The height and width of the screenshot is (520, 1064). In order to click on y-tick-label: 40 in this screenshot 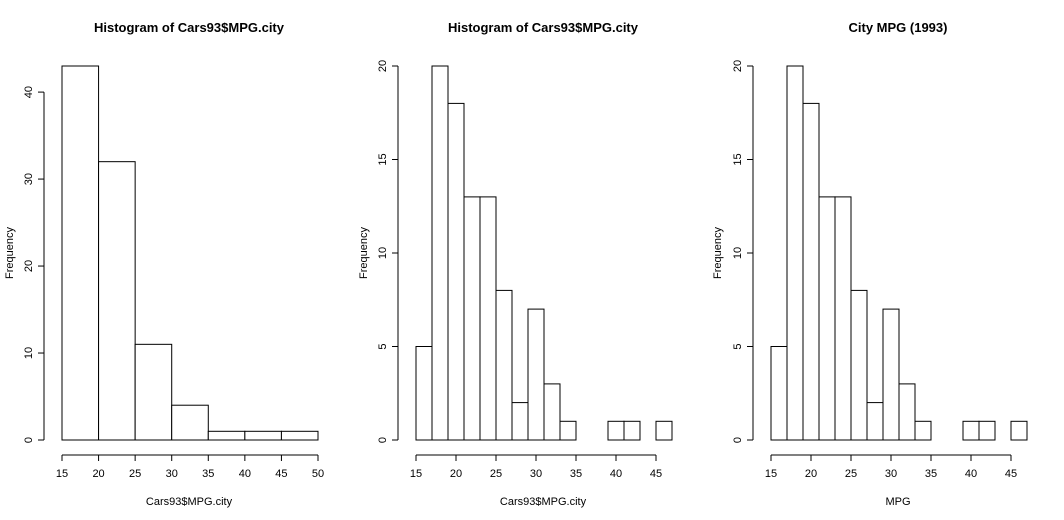, I will do `click(29, 92)`.